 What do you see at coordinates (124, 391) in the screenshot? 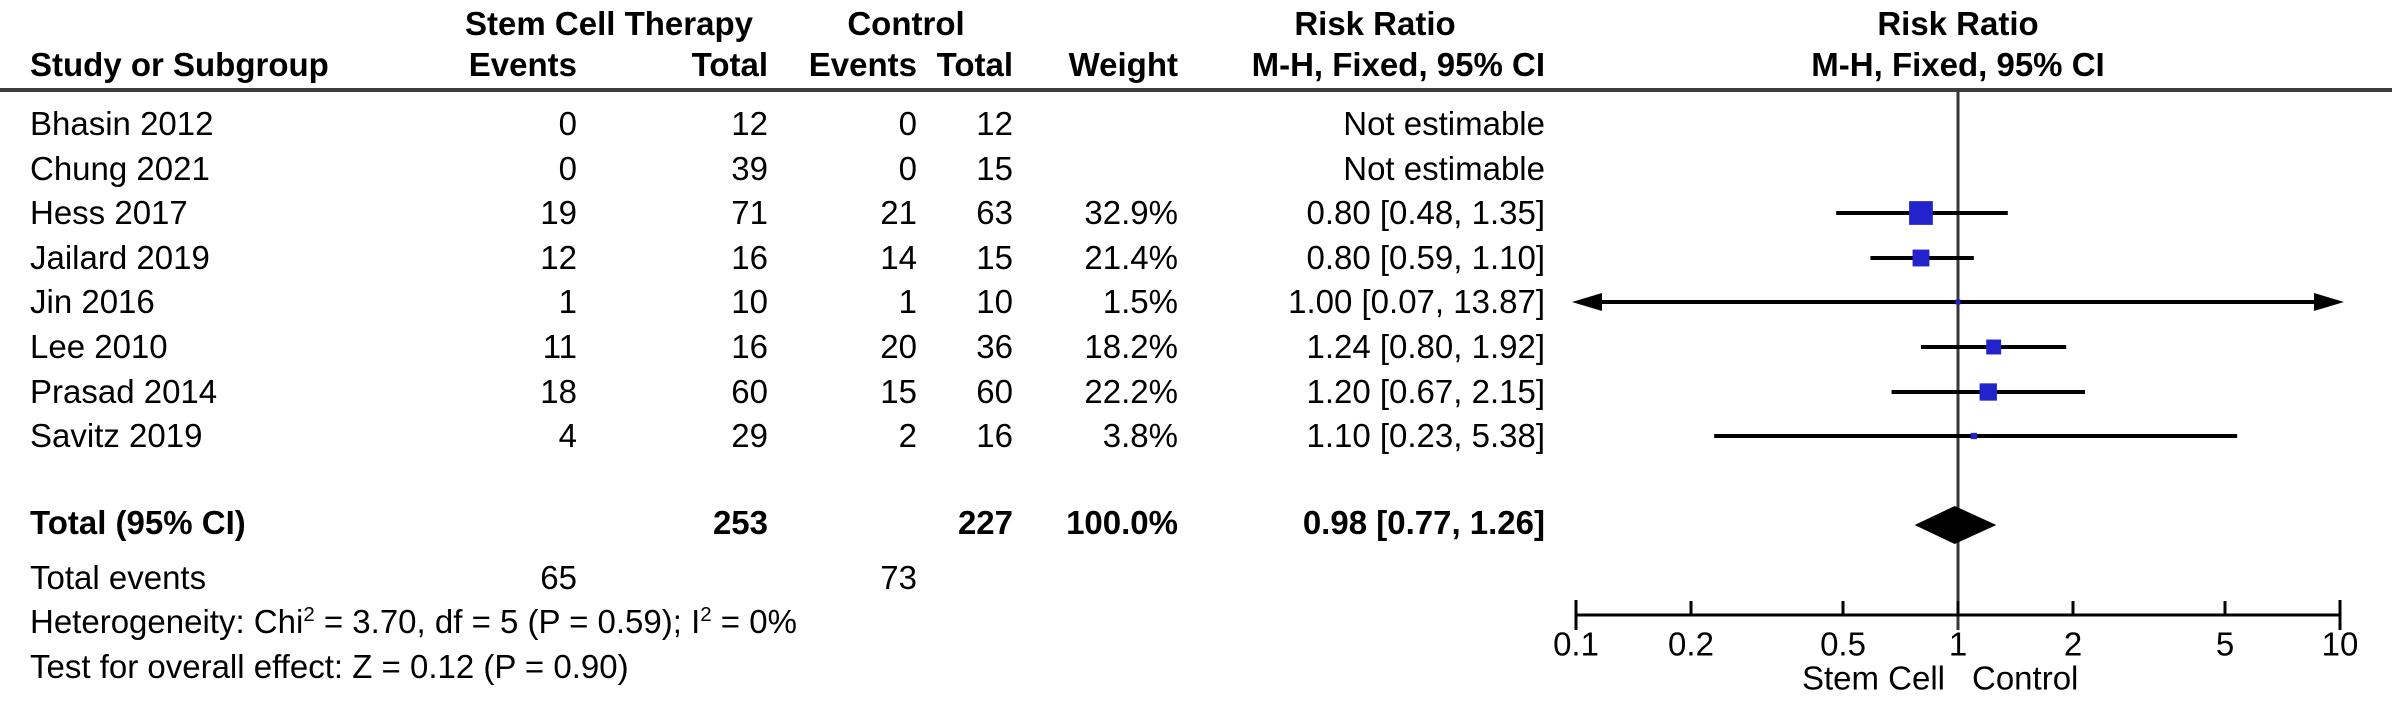
I see `study-name: Prasad 2014` at bounding box center [124, 391].